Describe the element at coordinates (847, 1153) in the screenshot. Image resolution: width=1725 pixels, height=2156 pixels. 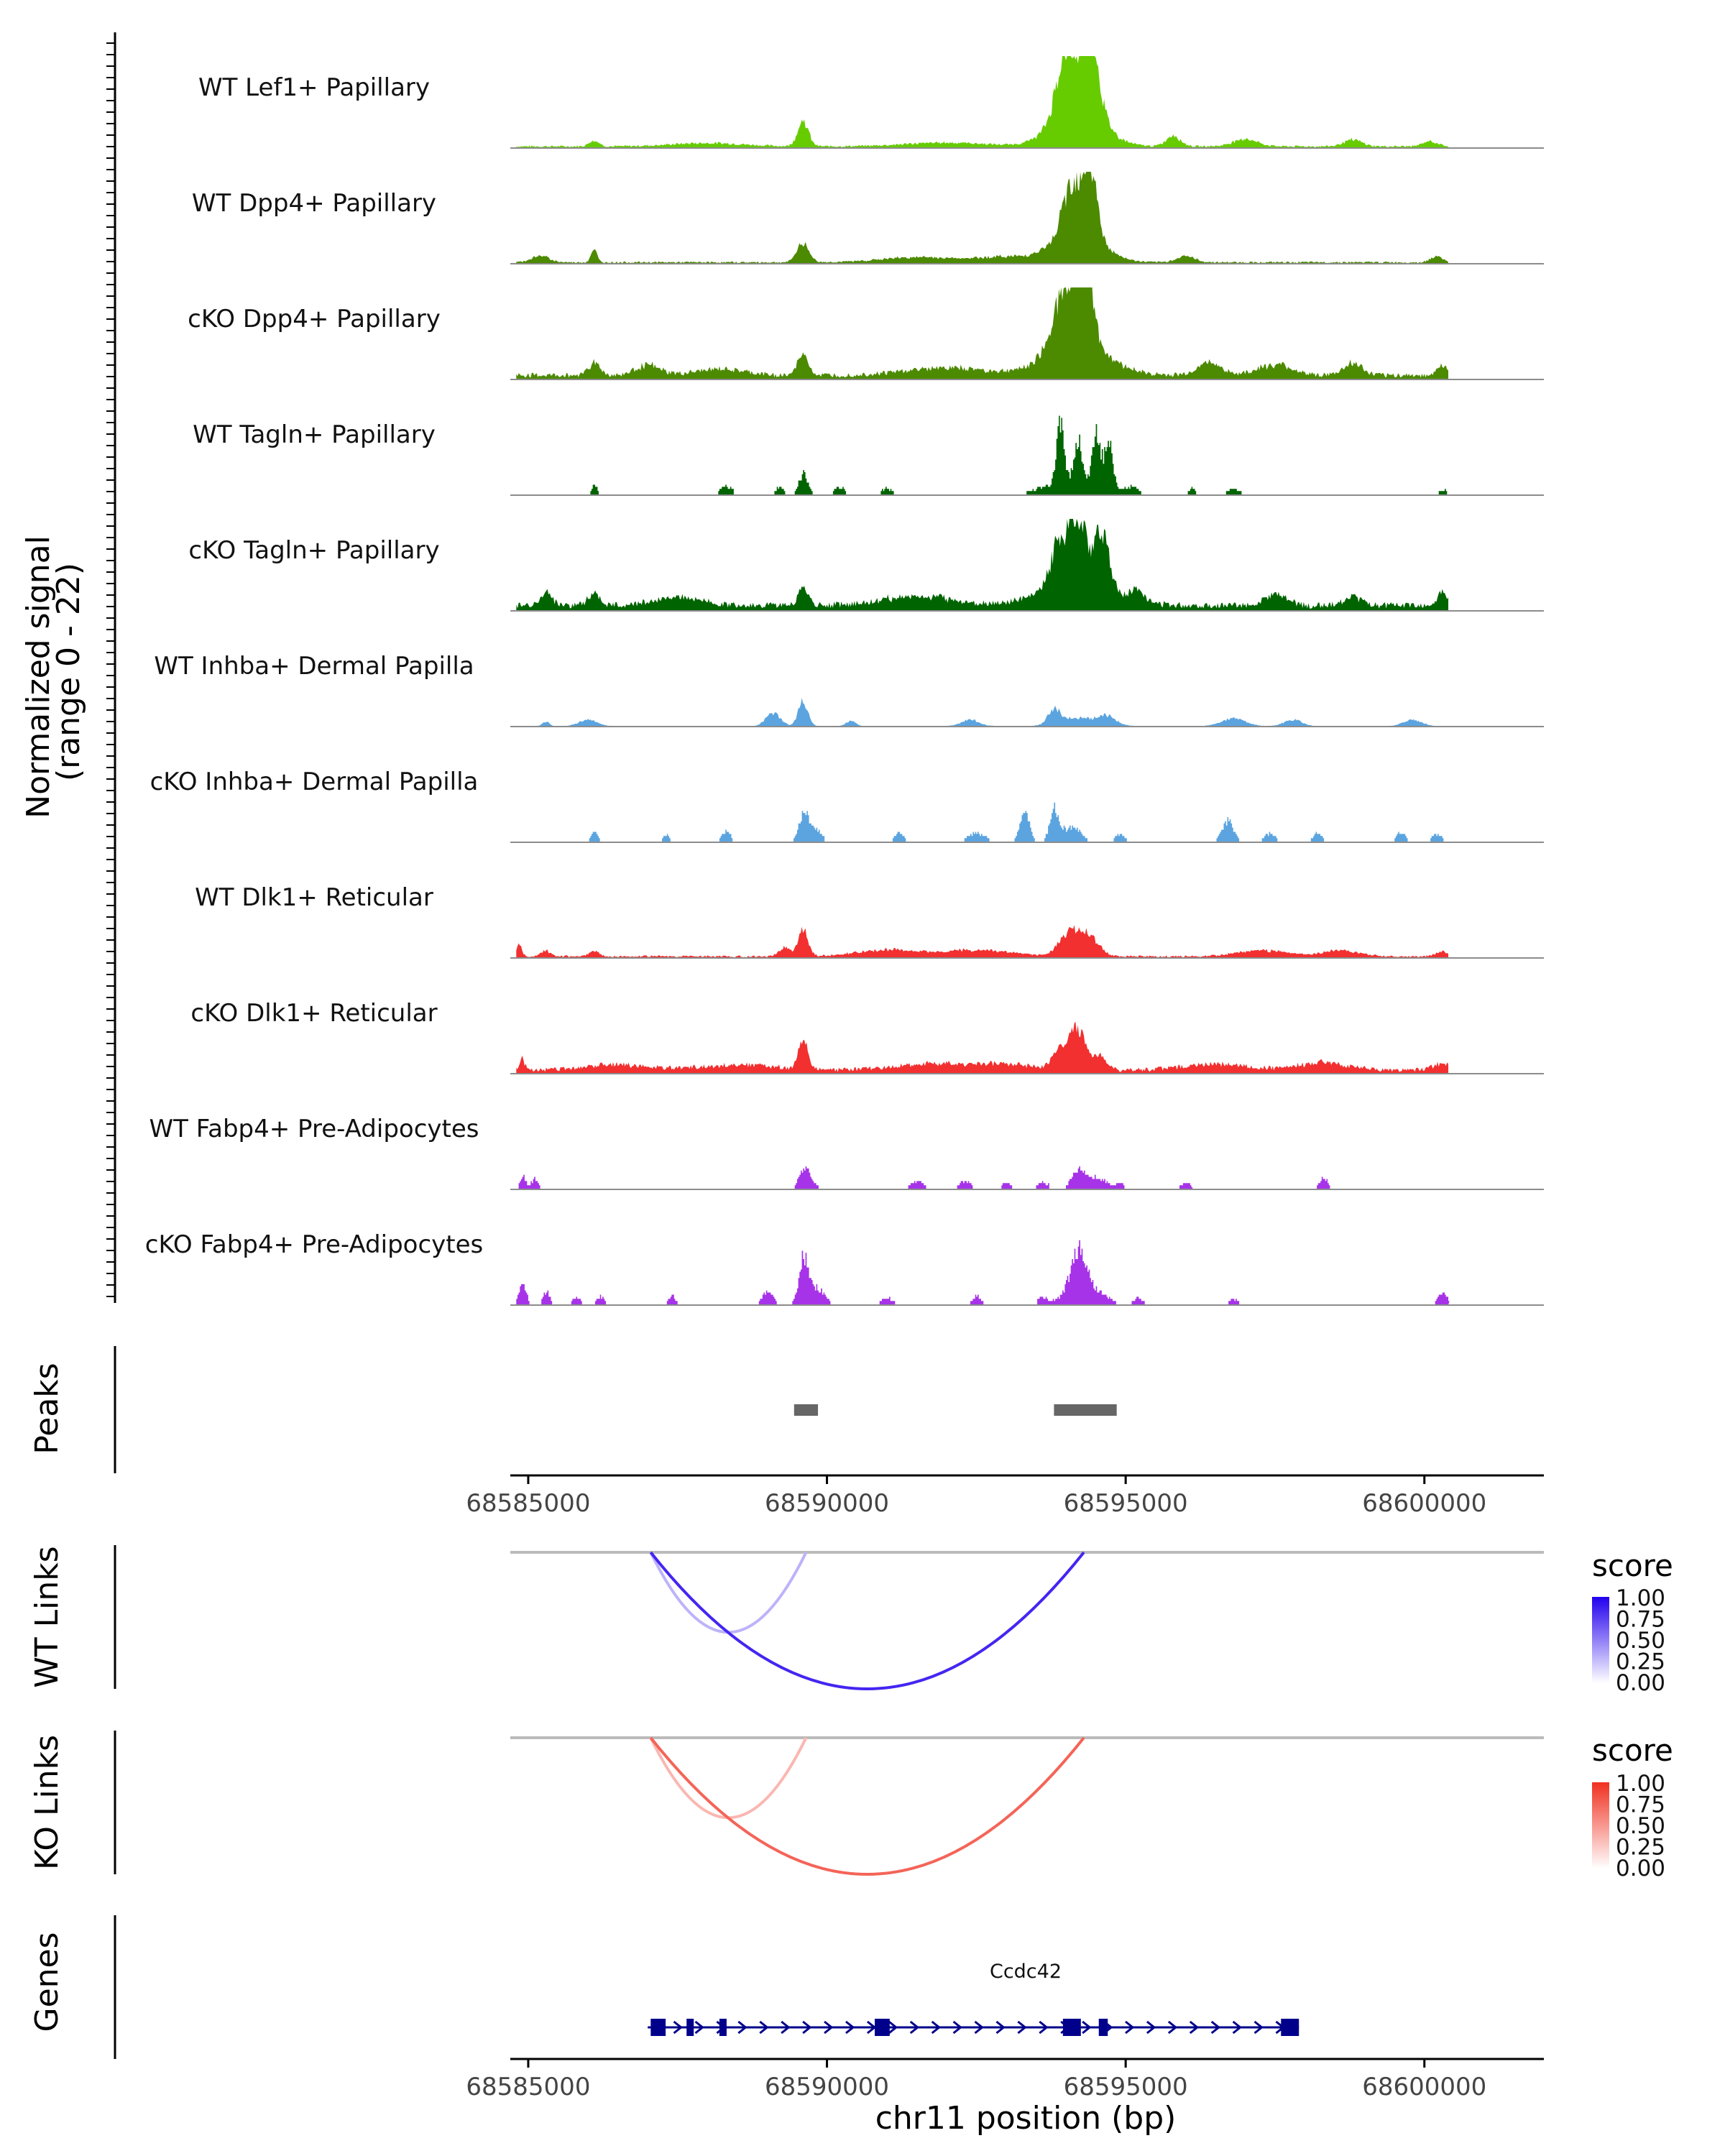
I see `coverage-track: WT Fabp4+ Pre-Adipocytes` at that location.